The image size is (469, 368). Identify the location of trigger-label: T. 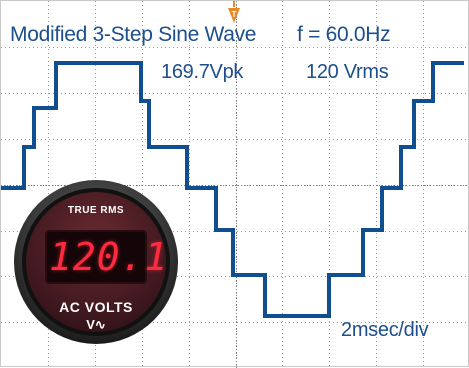
(234, 14).